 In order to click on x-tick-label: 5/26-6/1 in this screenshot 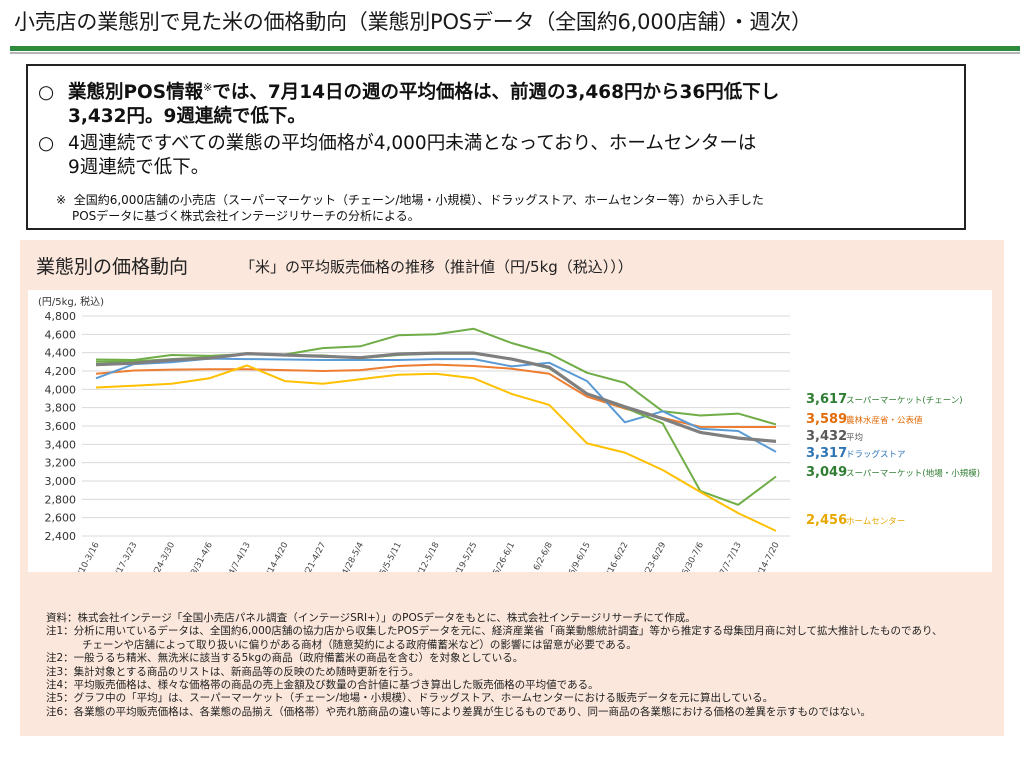, I will do `click(505, 556)`.